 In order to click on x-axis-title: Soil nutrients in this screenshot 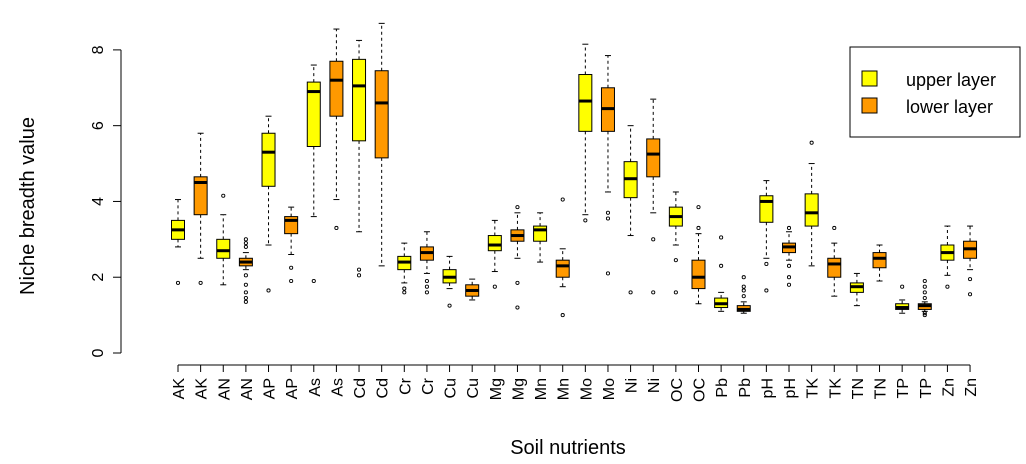, I will do `click(568, 448)`.